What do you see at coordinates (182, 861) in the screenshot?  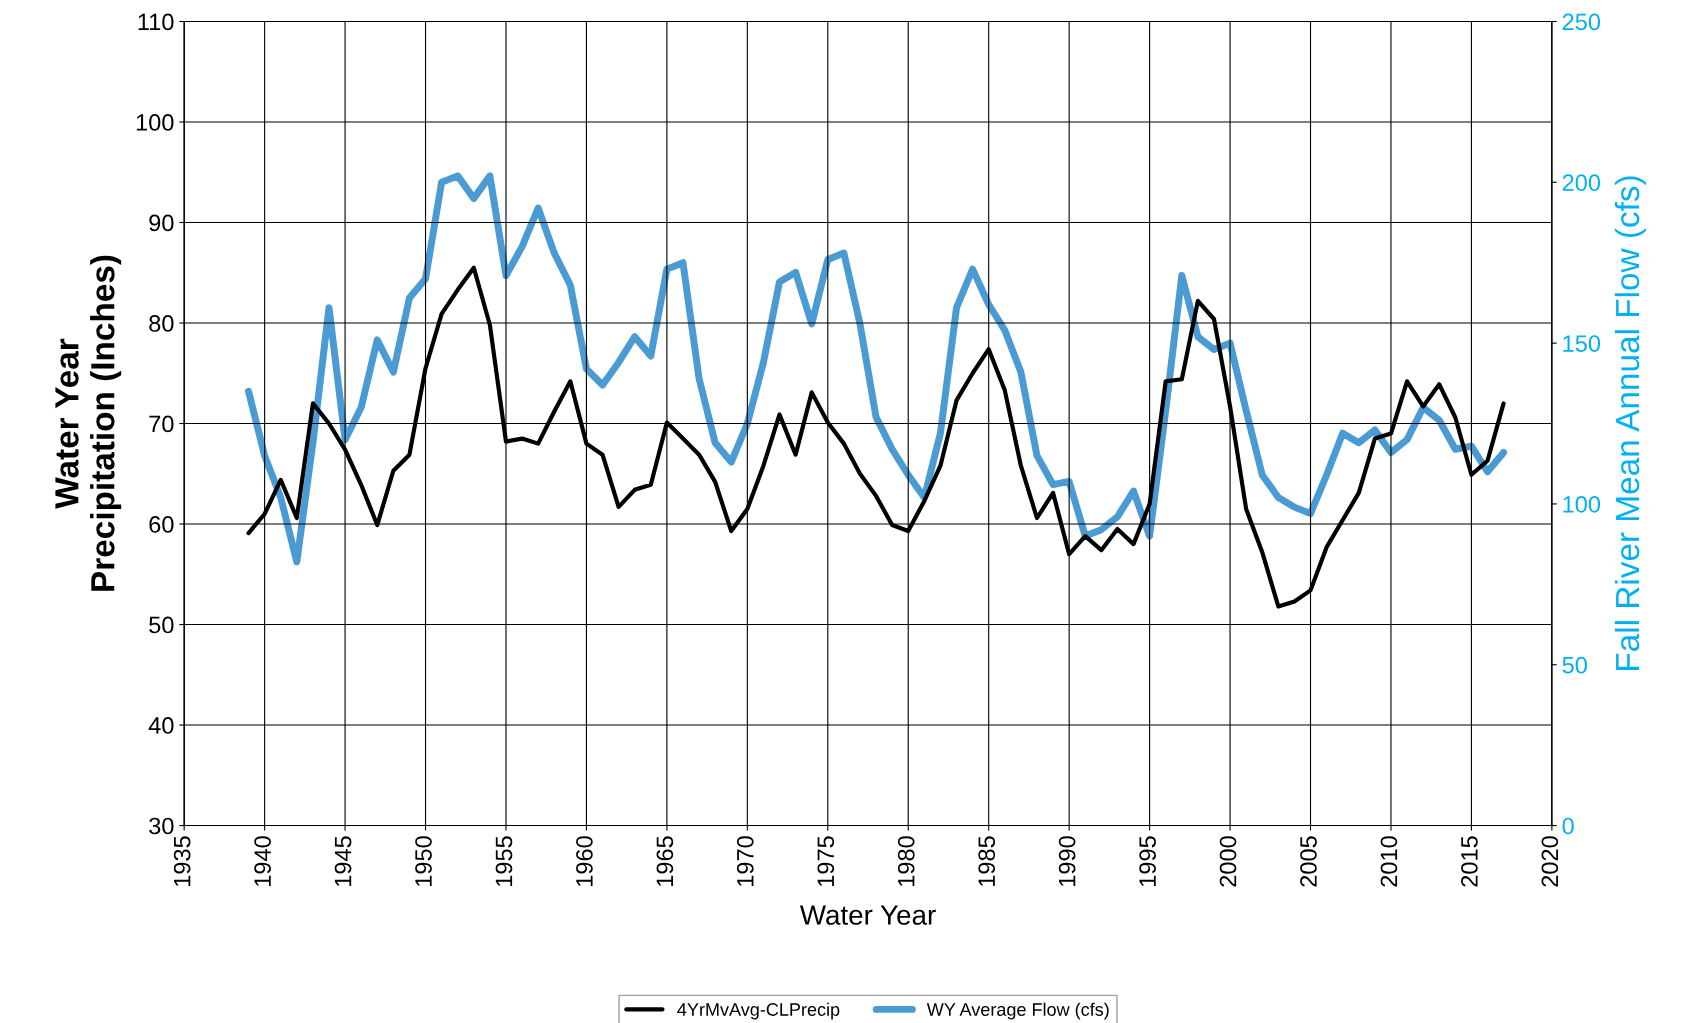 I see `x-tick-label: 1935` at bounding box center [182, 861].